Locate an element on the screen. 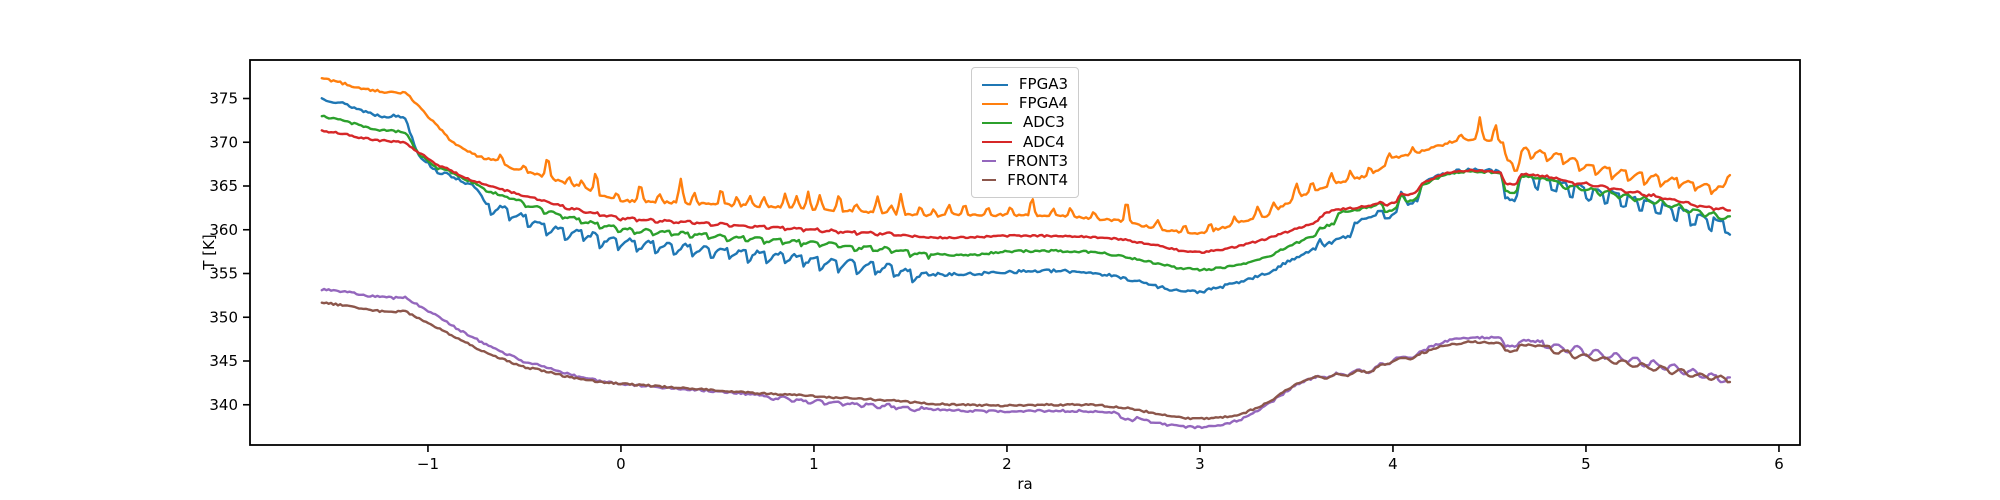 Image resolution: width=2000 pixels, height=500 pixels. y-tick-label: 365 is located at coordinates (223, 186).